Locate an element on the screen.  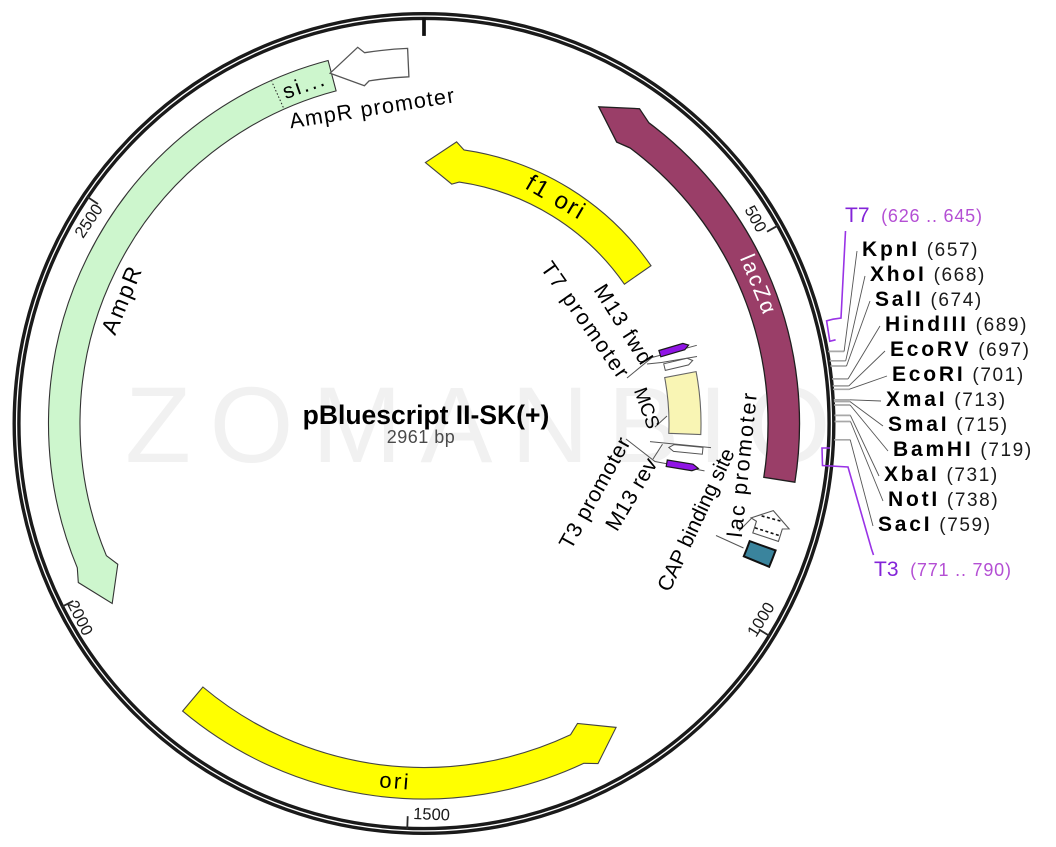
svg-text: HindIII (689) is located at coordinates (956, 324).